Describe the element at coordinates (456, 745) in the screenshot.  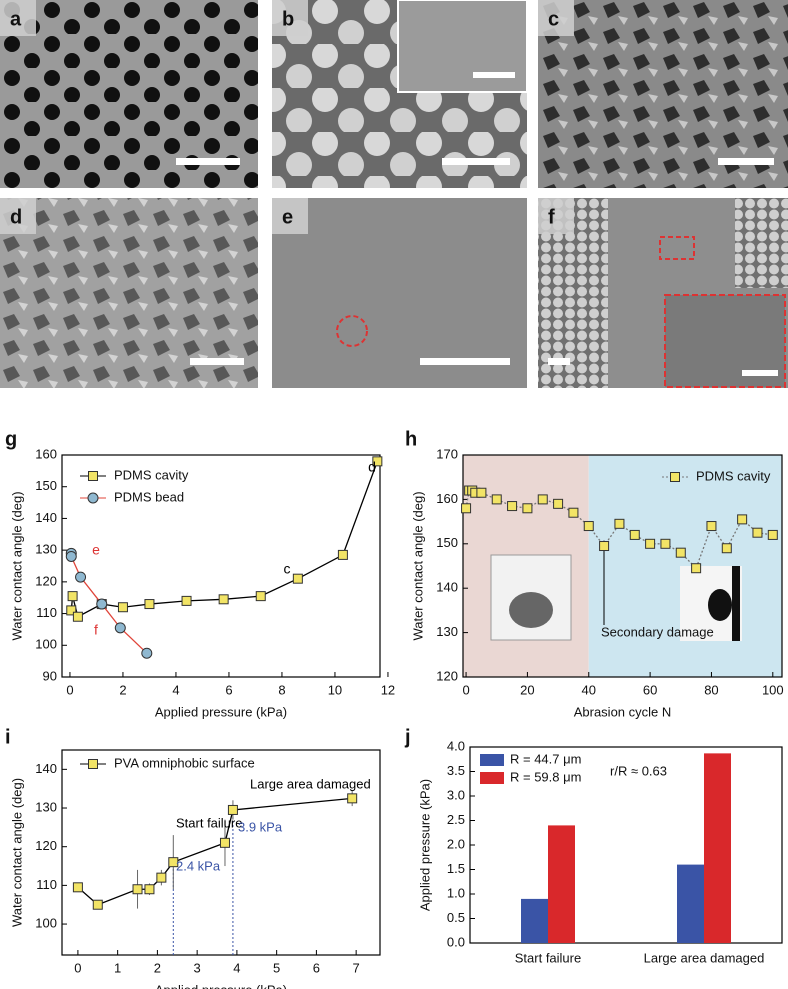
I see `y-tick-label: 4.0` at that location.